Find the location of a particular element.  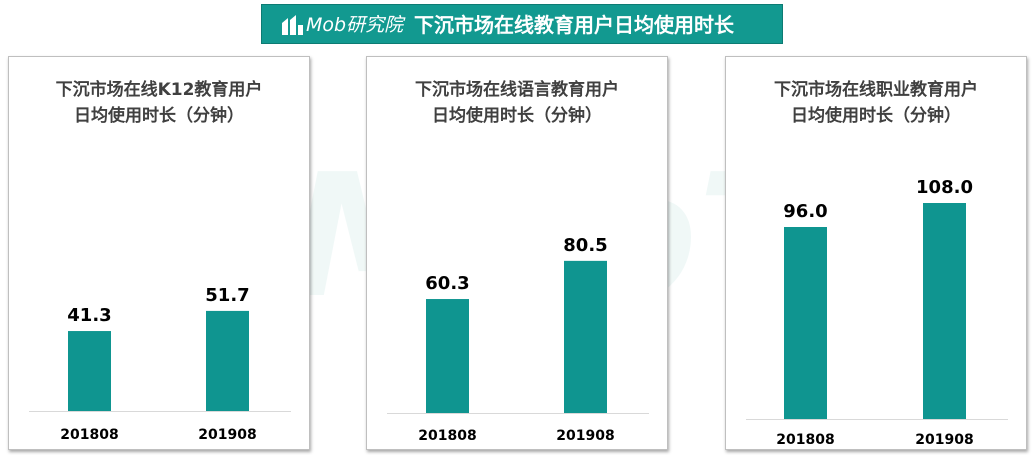

bar-chart-k12: 41.3 201808 51.7 201908 is located at coordinates (160, 364).